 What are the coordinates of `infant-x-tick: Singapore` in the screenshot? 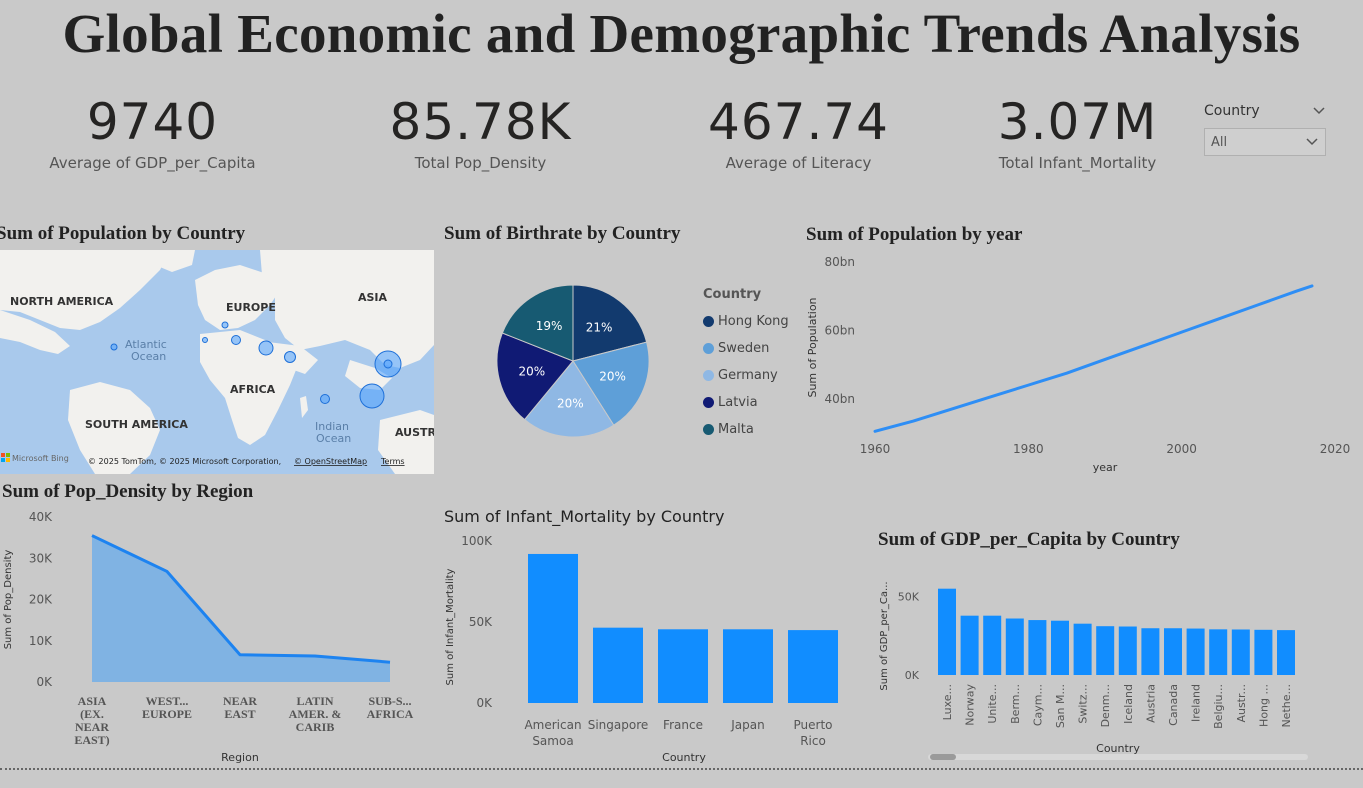 It's located at (618, 725).